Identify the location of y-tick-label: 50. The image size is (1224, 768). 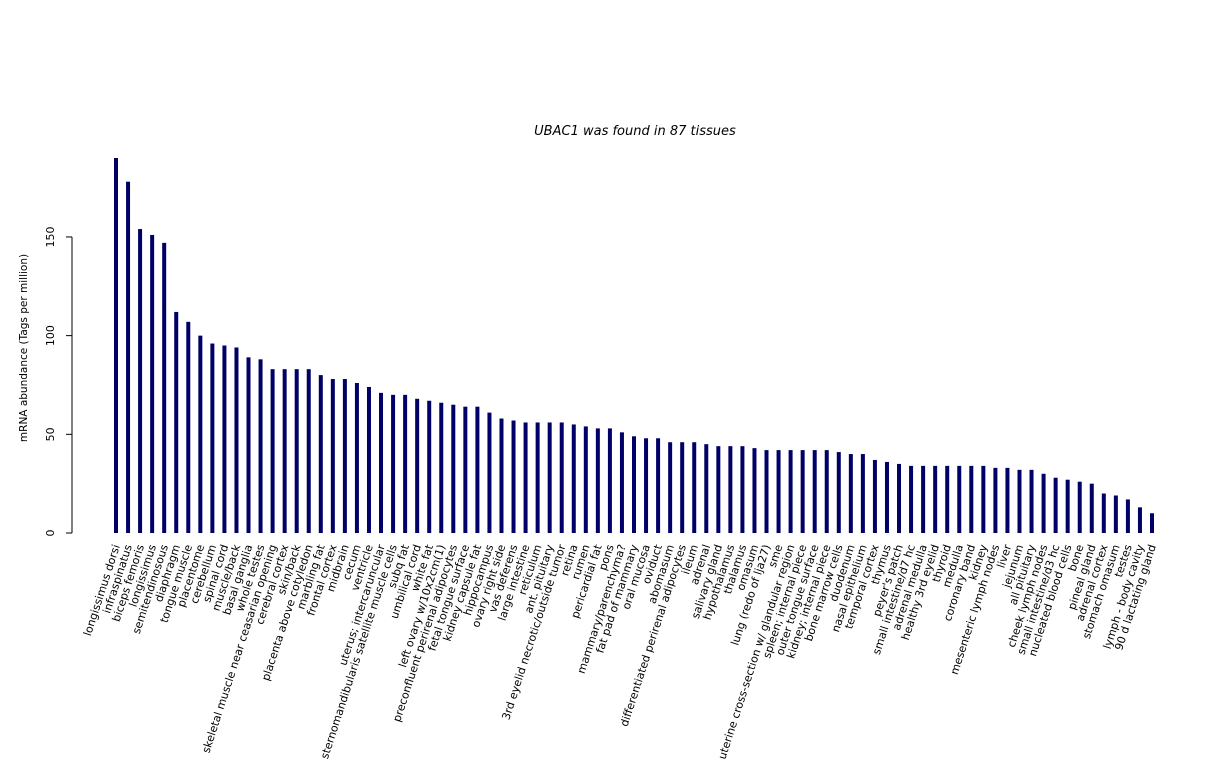
(50, 434).